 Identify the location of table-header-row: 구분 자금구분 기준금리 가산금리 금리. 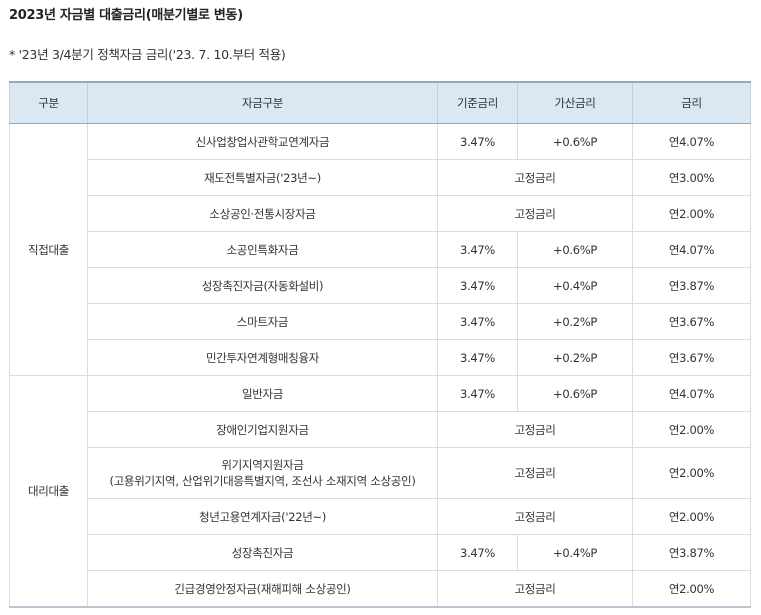
(380, 102).